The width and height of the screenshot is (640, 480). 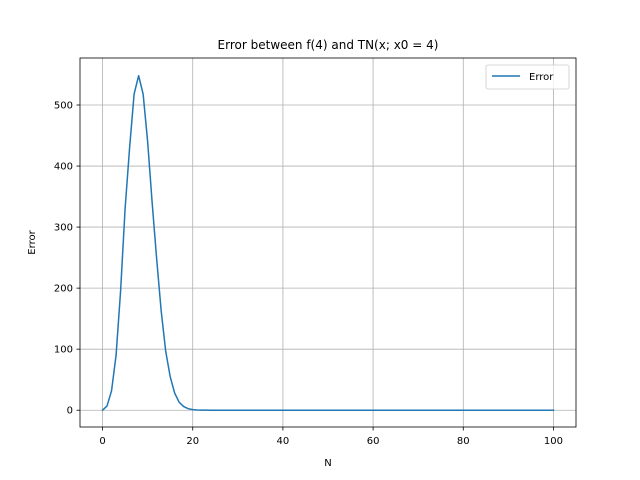 What do you see at coordinates (463, 441) in the screenshot?
I see `x-tick-label: 80` at bounding box center [463, 441].